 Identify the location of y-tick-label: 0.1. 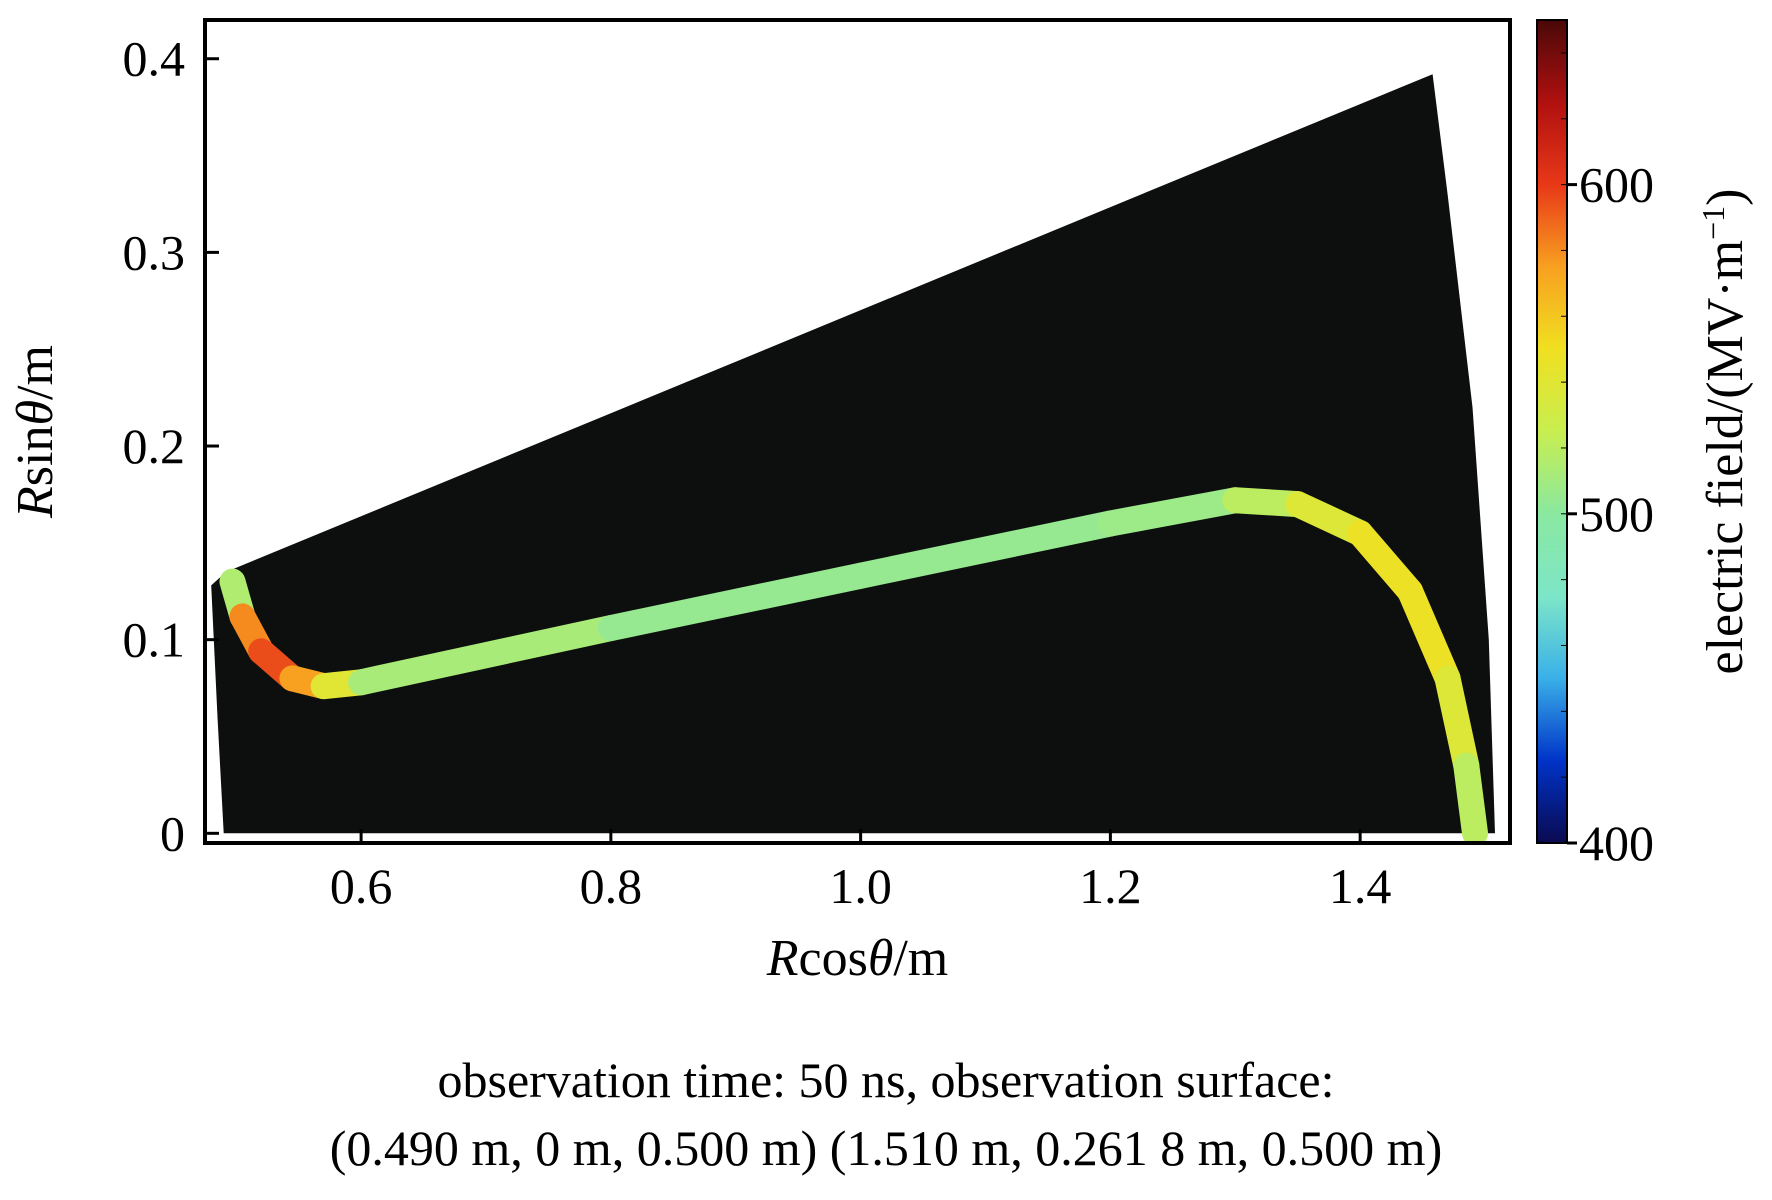
(154, 640).